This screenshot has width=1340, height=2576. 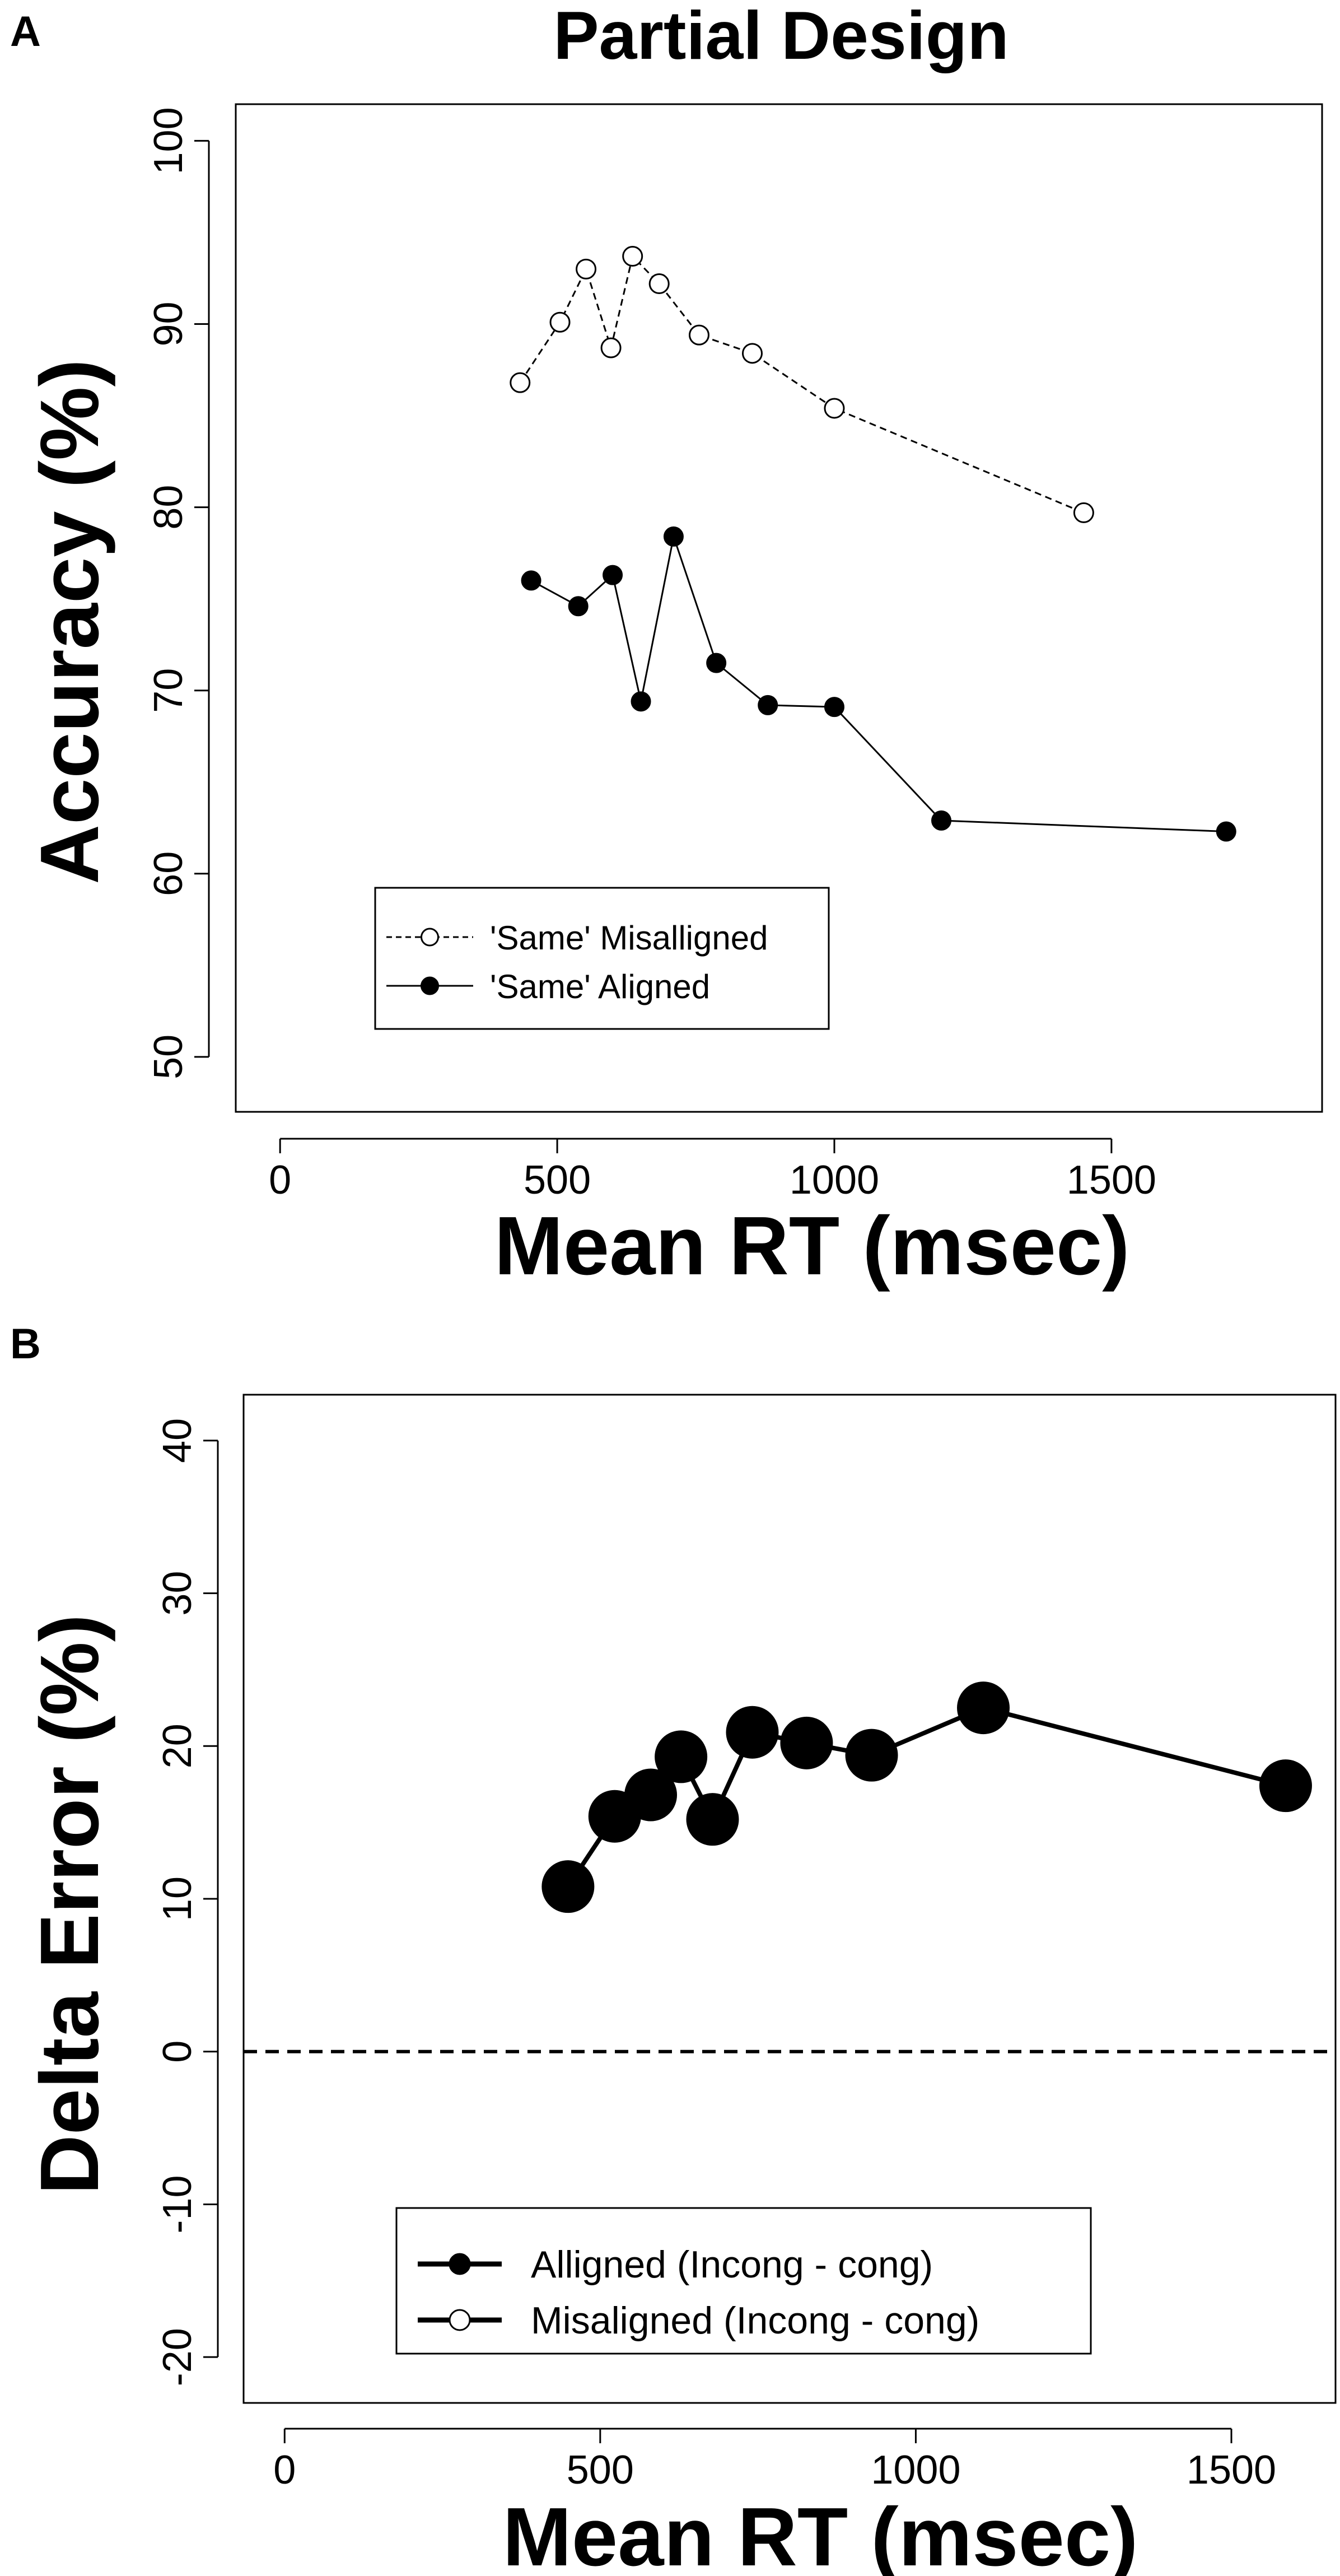 I want to click on legend-label: Misaligned (Incong - cong), so click(x=755, y=2320).